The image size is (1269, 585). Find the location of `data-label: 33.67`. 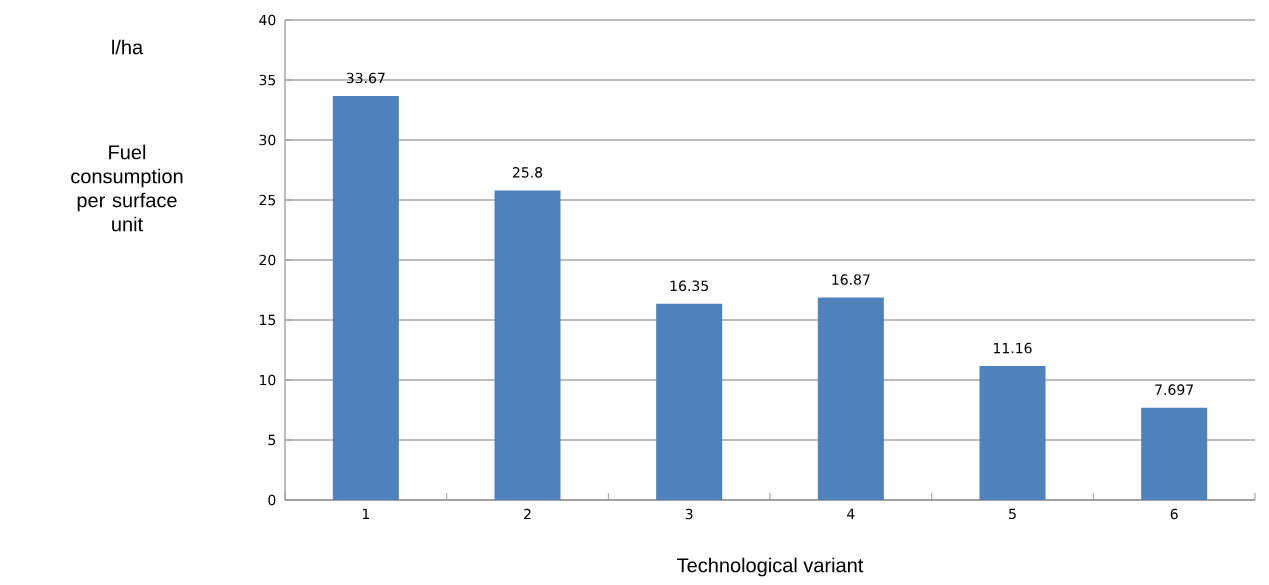

data-label: 33.67 is located at coordinates (365, 78).